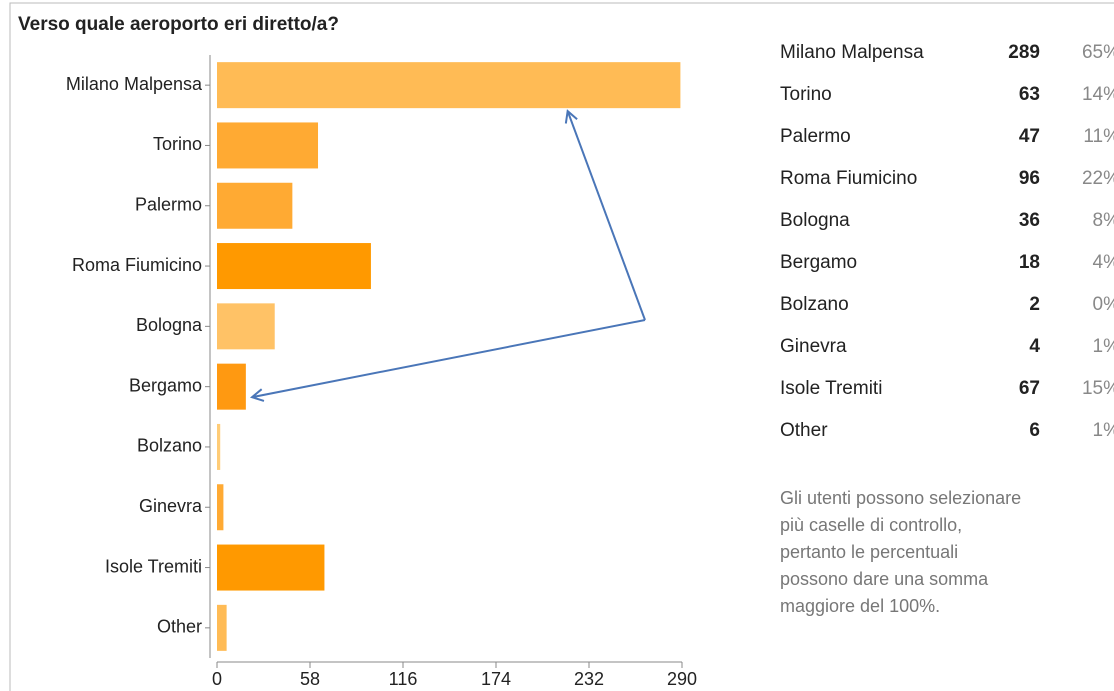 The width and height of the screenshot is (1114, 691). What do you see at coordinates (217, 679) in the screenshot?
I see `x-tick-label: 0` at bounding box center [217, 679].